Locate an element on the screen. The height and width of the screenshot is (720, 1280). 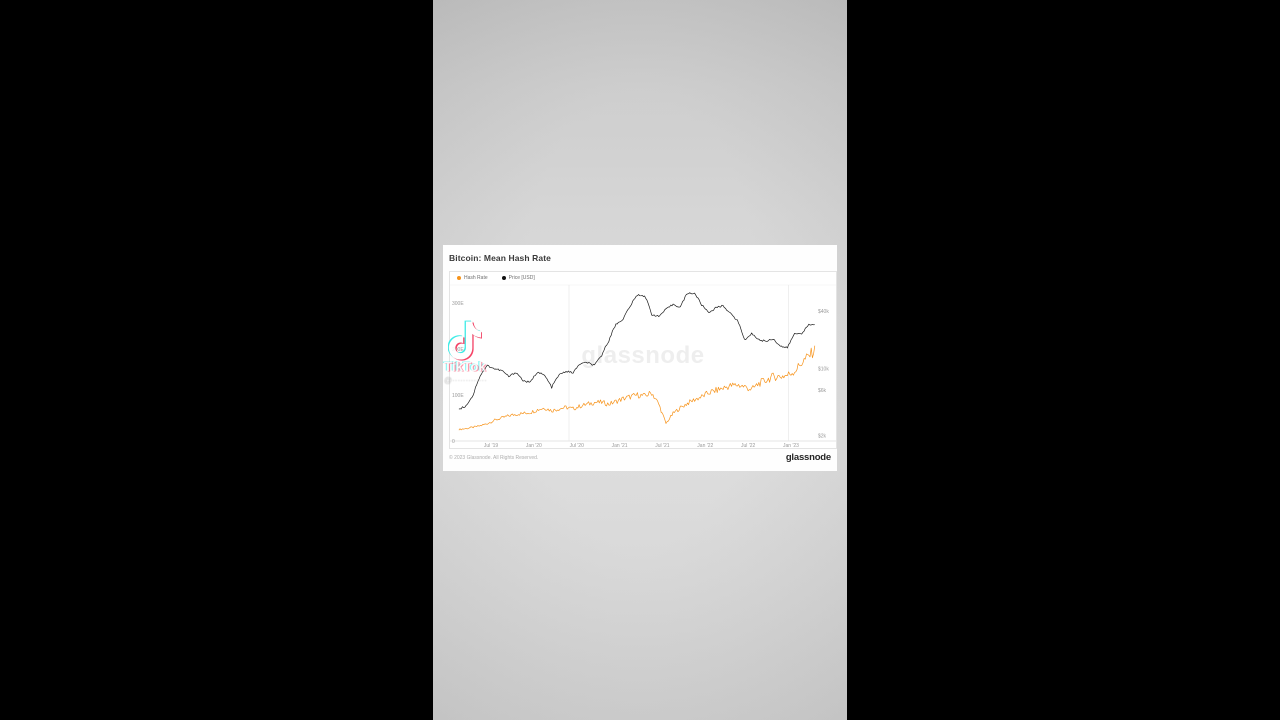
svg-text: $10k is located at coordinates (823, 370).